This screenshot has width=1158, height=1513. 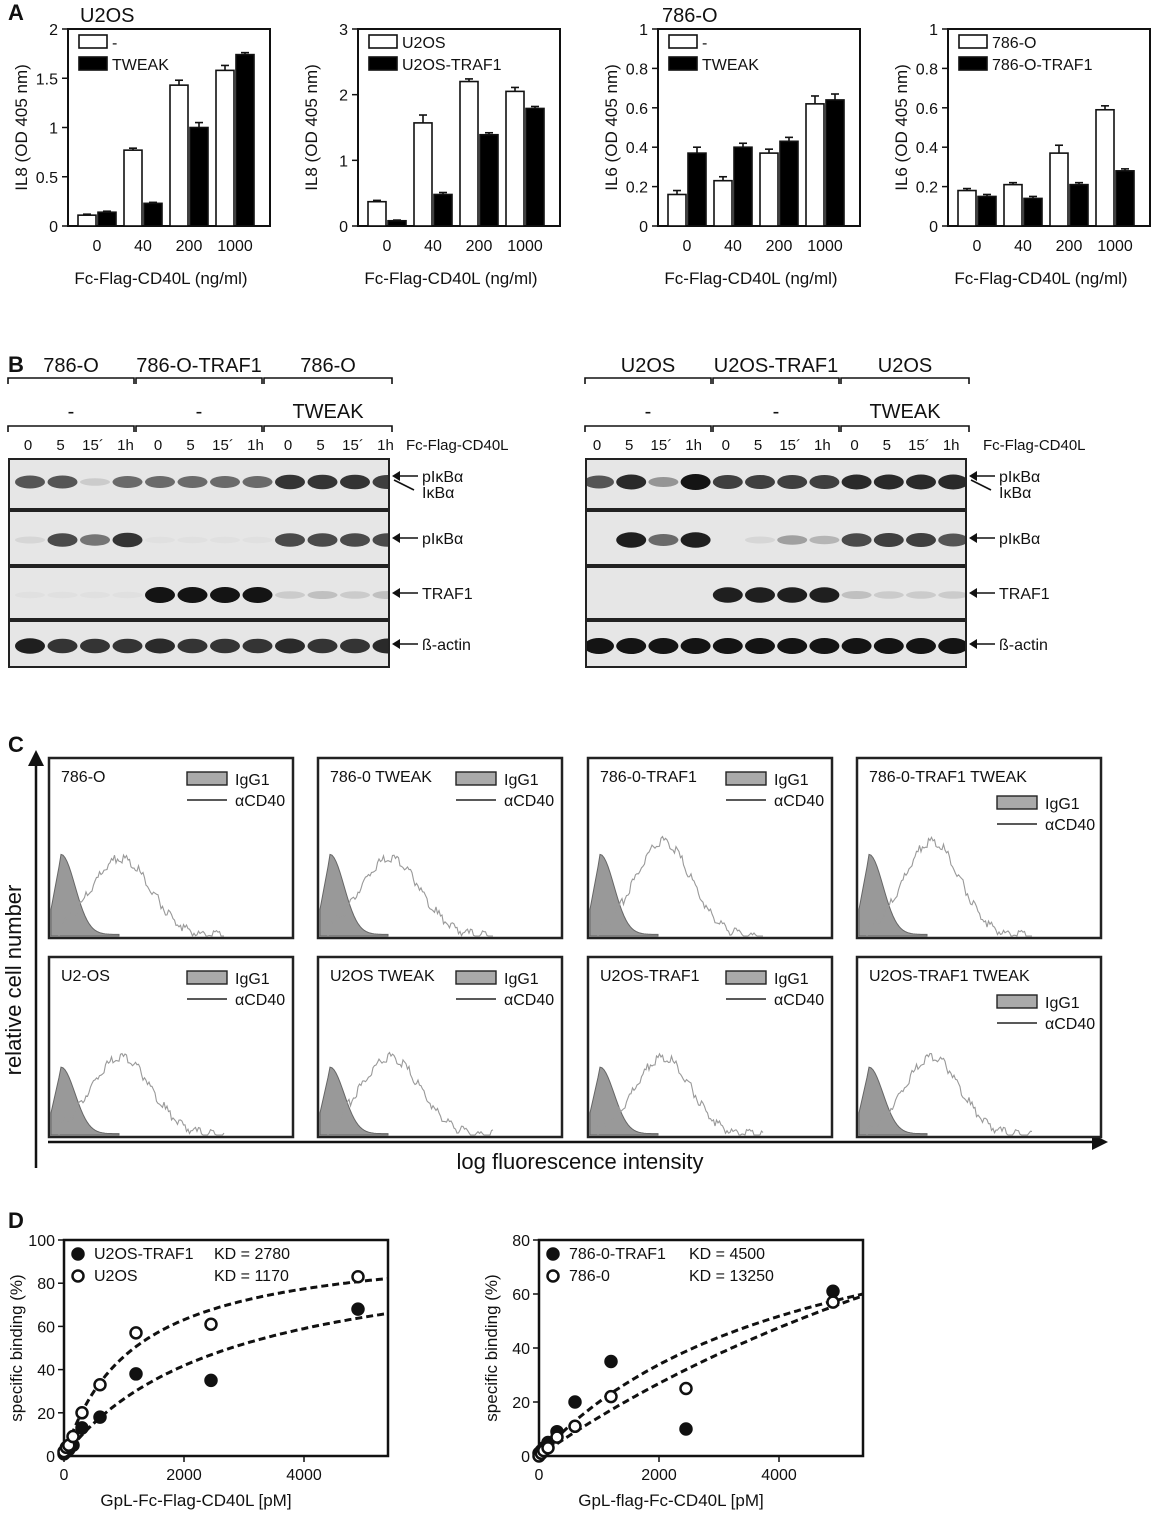 What do you see at coordinates (195, 1500) in the screenshot?
I see `x-axis-label: GpL-Fc-Flag-CD40L [pM]` at bounding box center [195, 1500].